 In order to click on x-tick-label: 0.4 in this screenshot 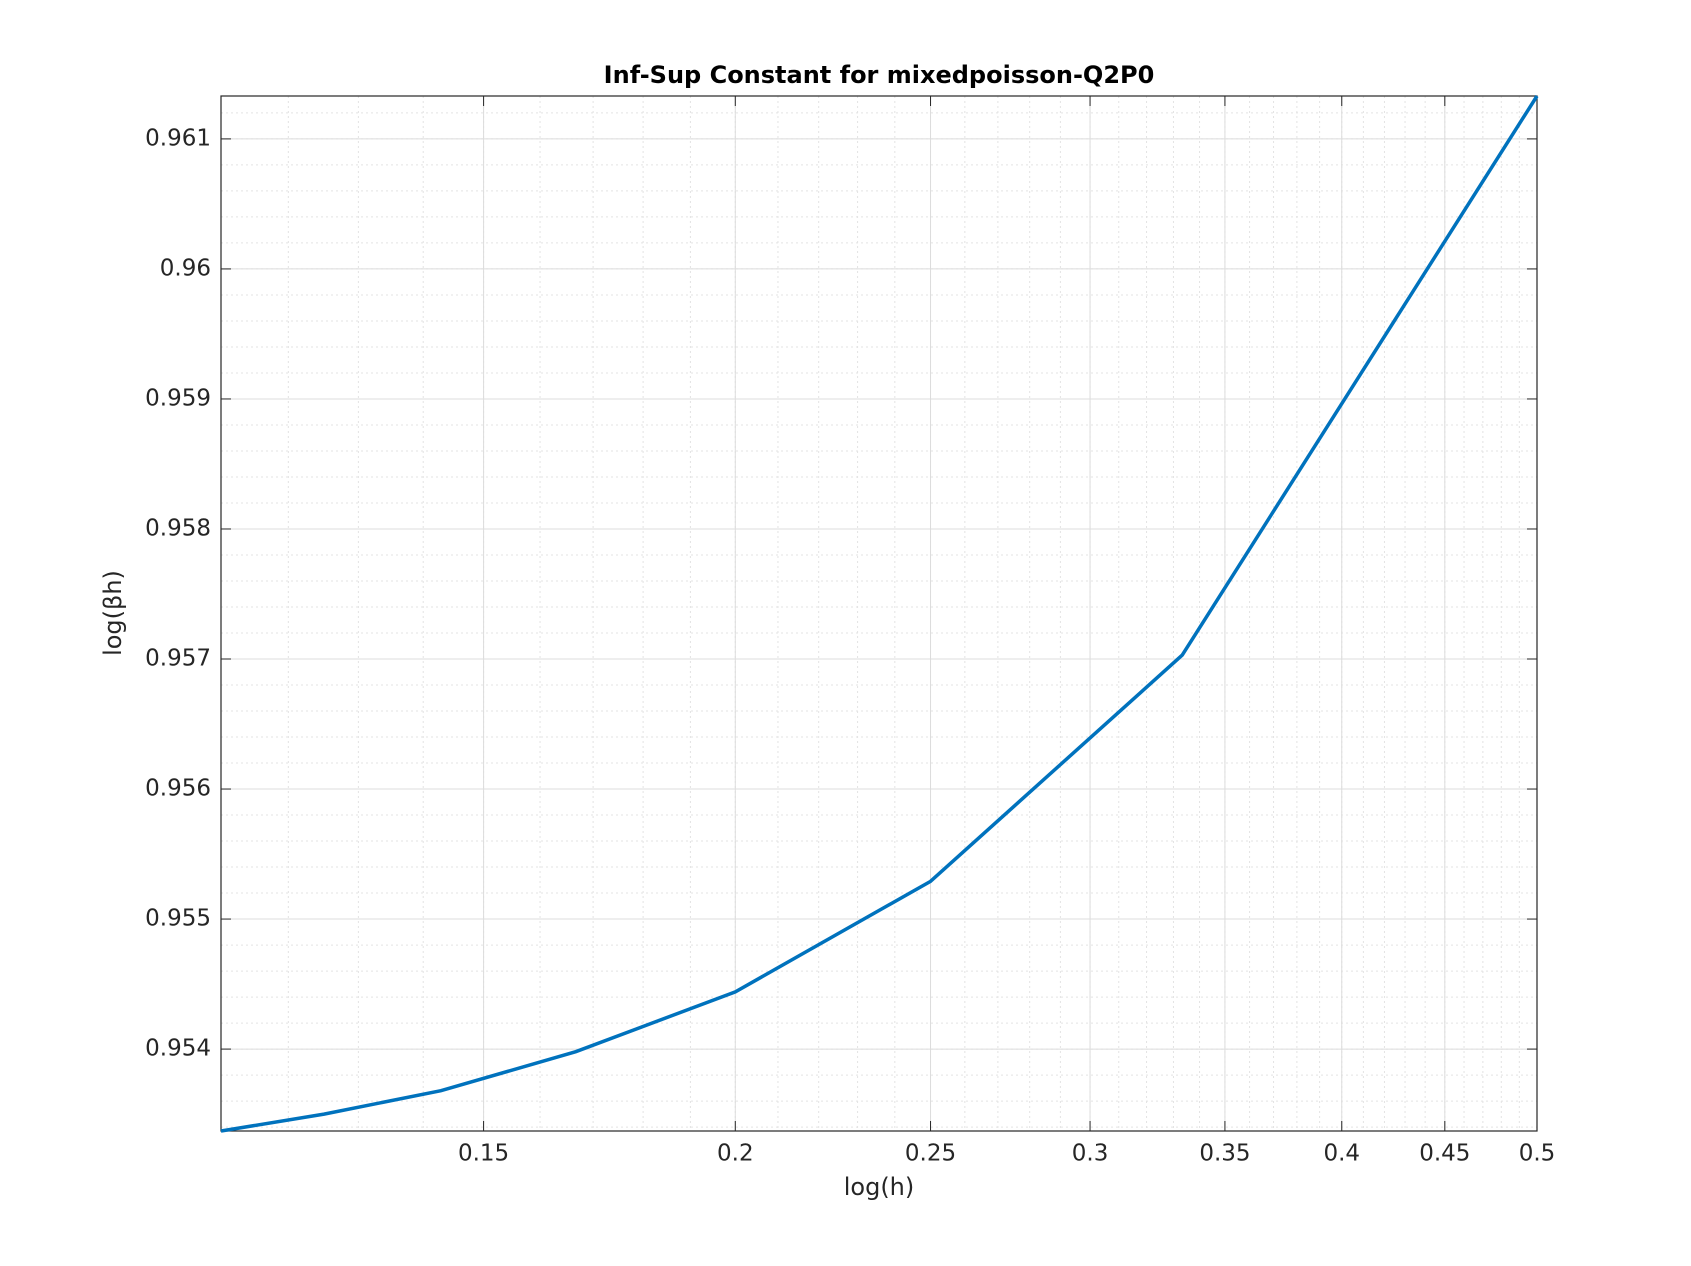, I will do `click(1341, 1154)`.